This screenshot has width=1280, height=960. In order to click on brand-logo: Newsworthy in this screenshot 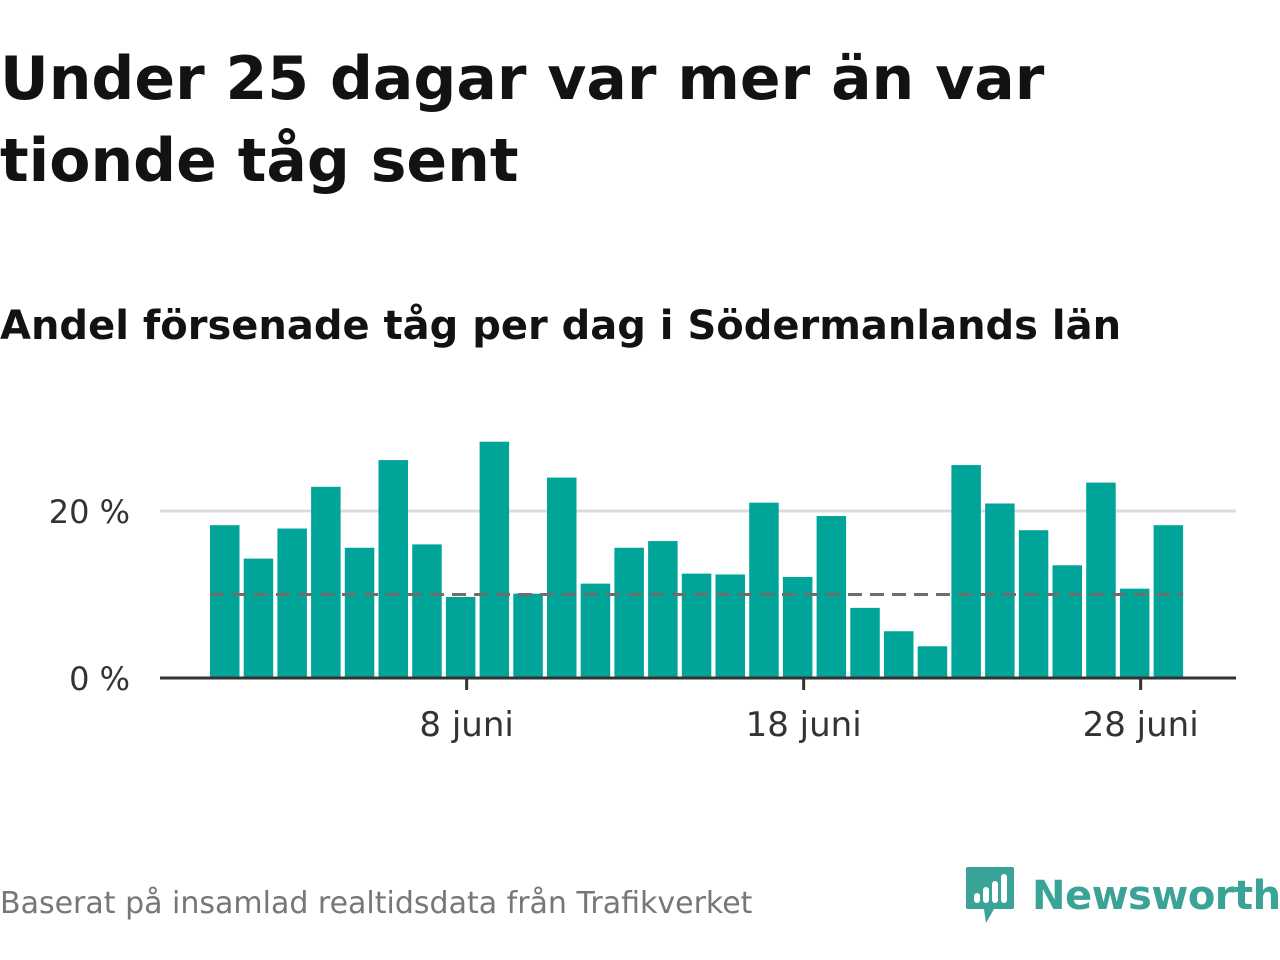, I will do `click(1122, 896)`.